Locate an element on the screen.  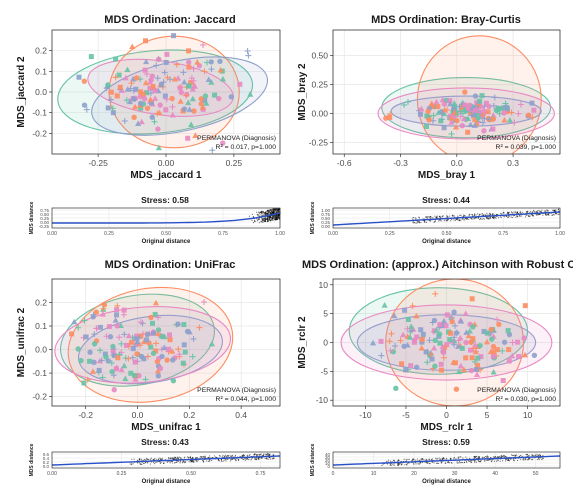
y-tick-label: 0.0 is located at coordinates (41, 92).